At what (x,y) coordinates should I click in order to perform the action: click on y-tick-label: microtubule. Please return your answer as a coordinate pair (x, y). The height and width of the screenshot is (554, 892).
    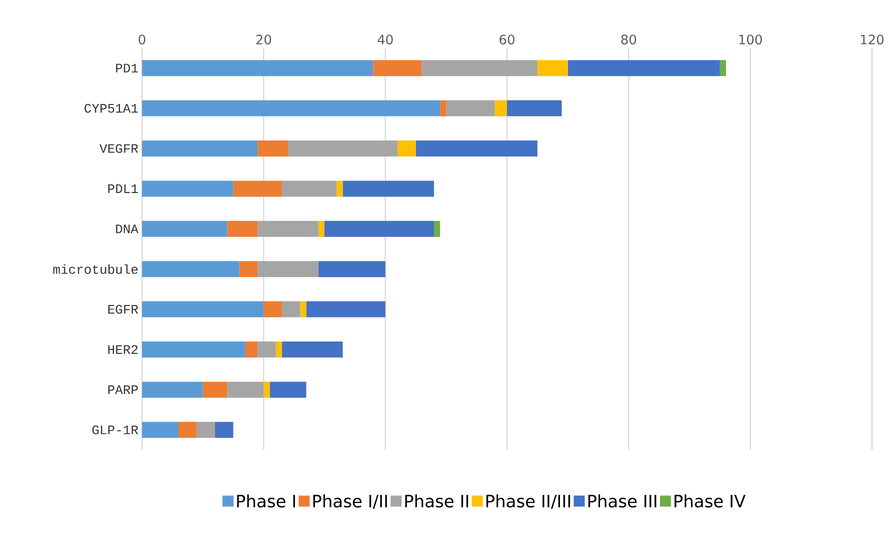
    Looking at the image, I should click on (95, 269).